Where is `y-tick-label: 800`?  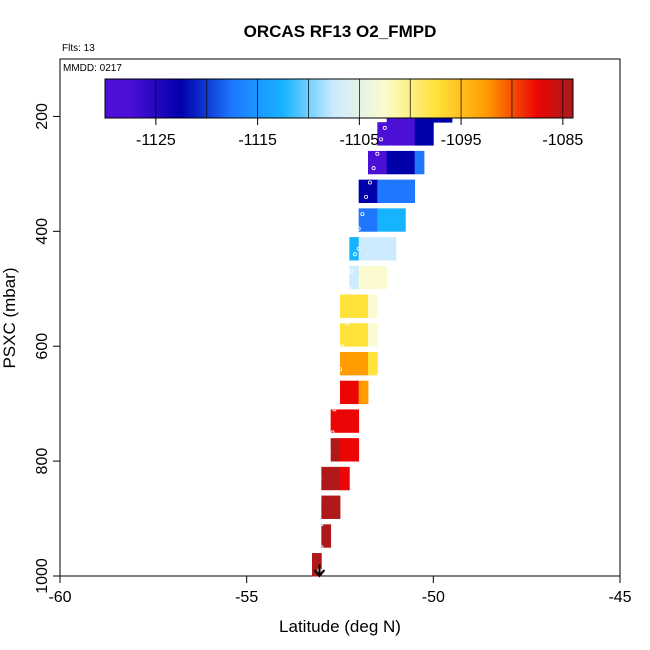 y-tick-label: 800 is located at coordinates (42, 461).